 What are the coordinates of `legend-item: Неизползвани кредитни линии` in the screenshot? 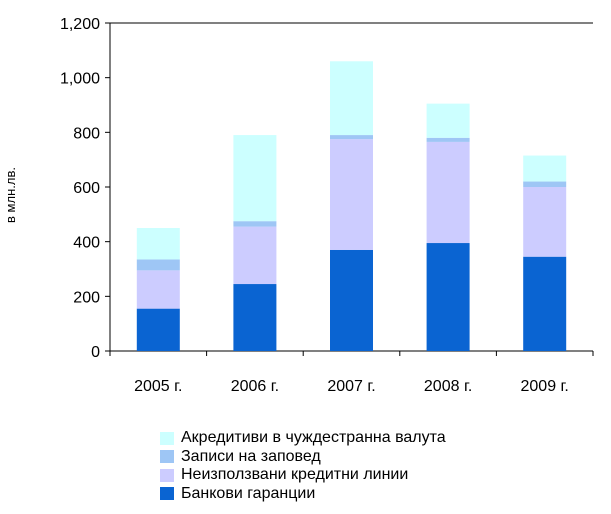 It's located at (303, 475).